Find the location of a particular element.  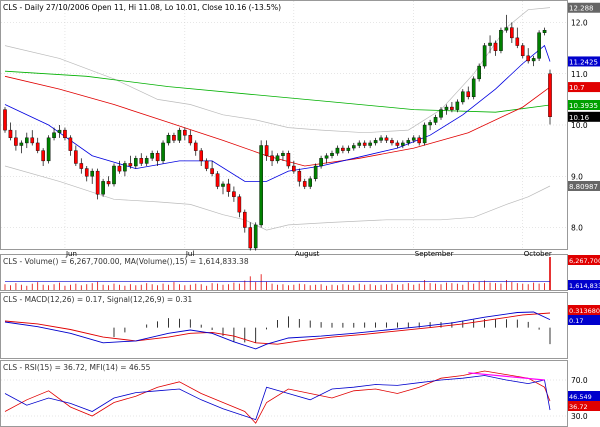

rsi-tag-label: 36.72 is located at coordinates (578, 407).